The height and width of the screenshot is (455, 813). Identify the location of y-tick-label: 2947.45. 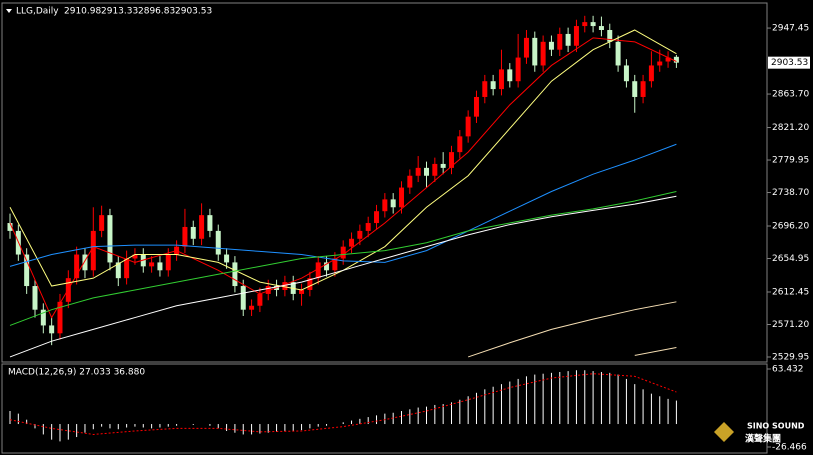
(790, 29).